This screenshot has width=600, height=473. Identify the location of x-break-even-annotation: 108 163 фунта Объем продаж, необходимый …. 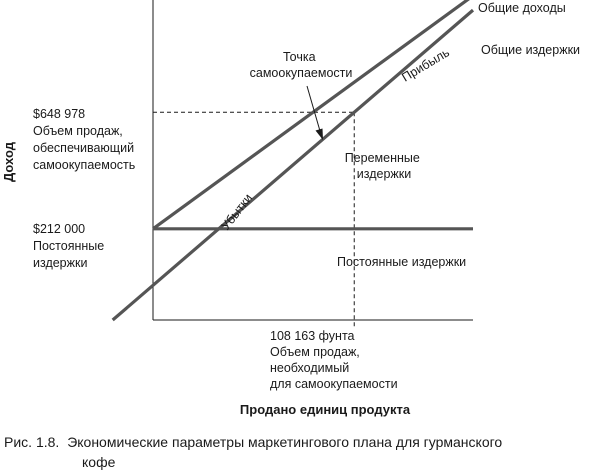
(334, 360).